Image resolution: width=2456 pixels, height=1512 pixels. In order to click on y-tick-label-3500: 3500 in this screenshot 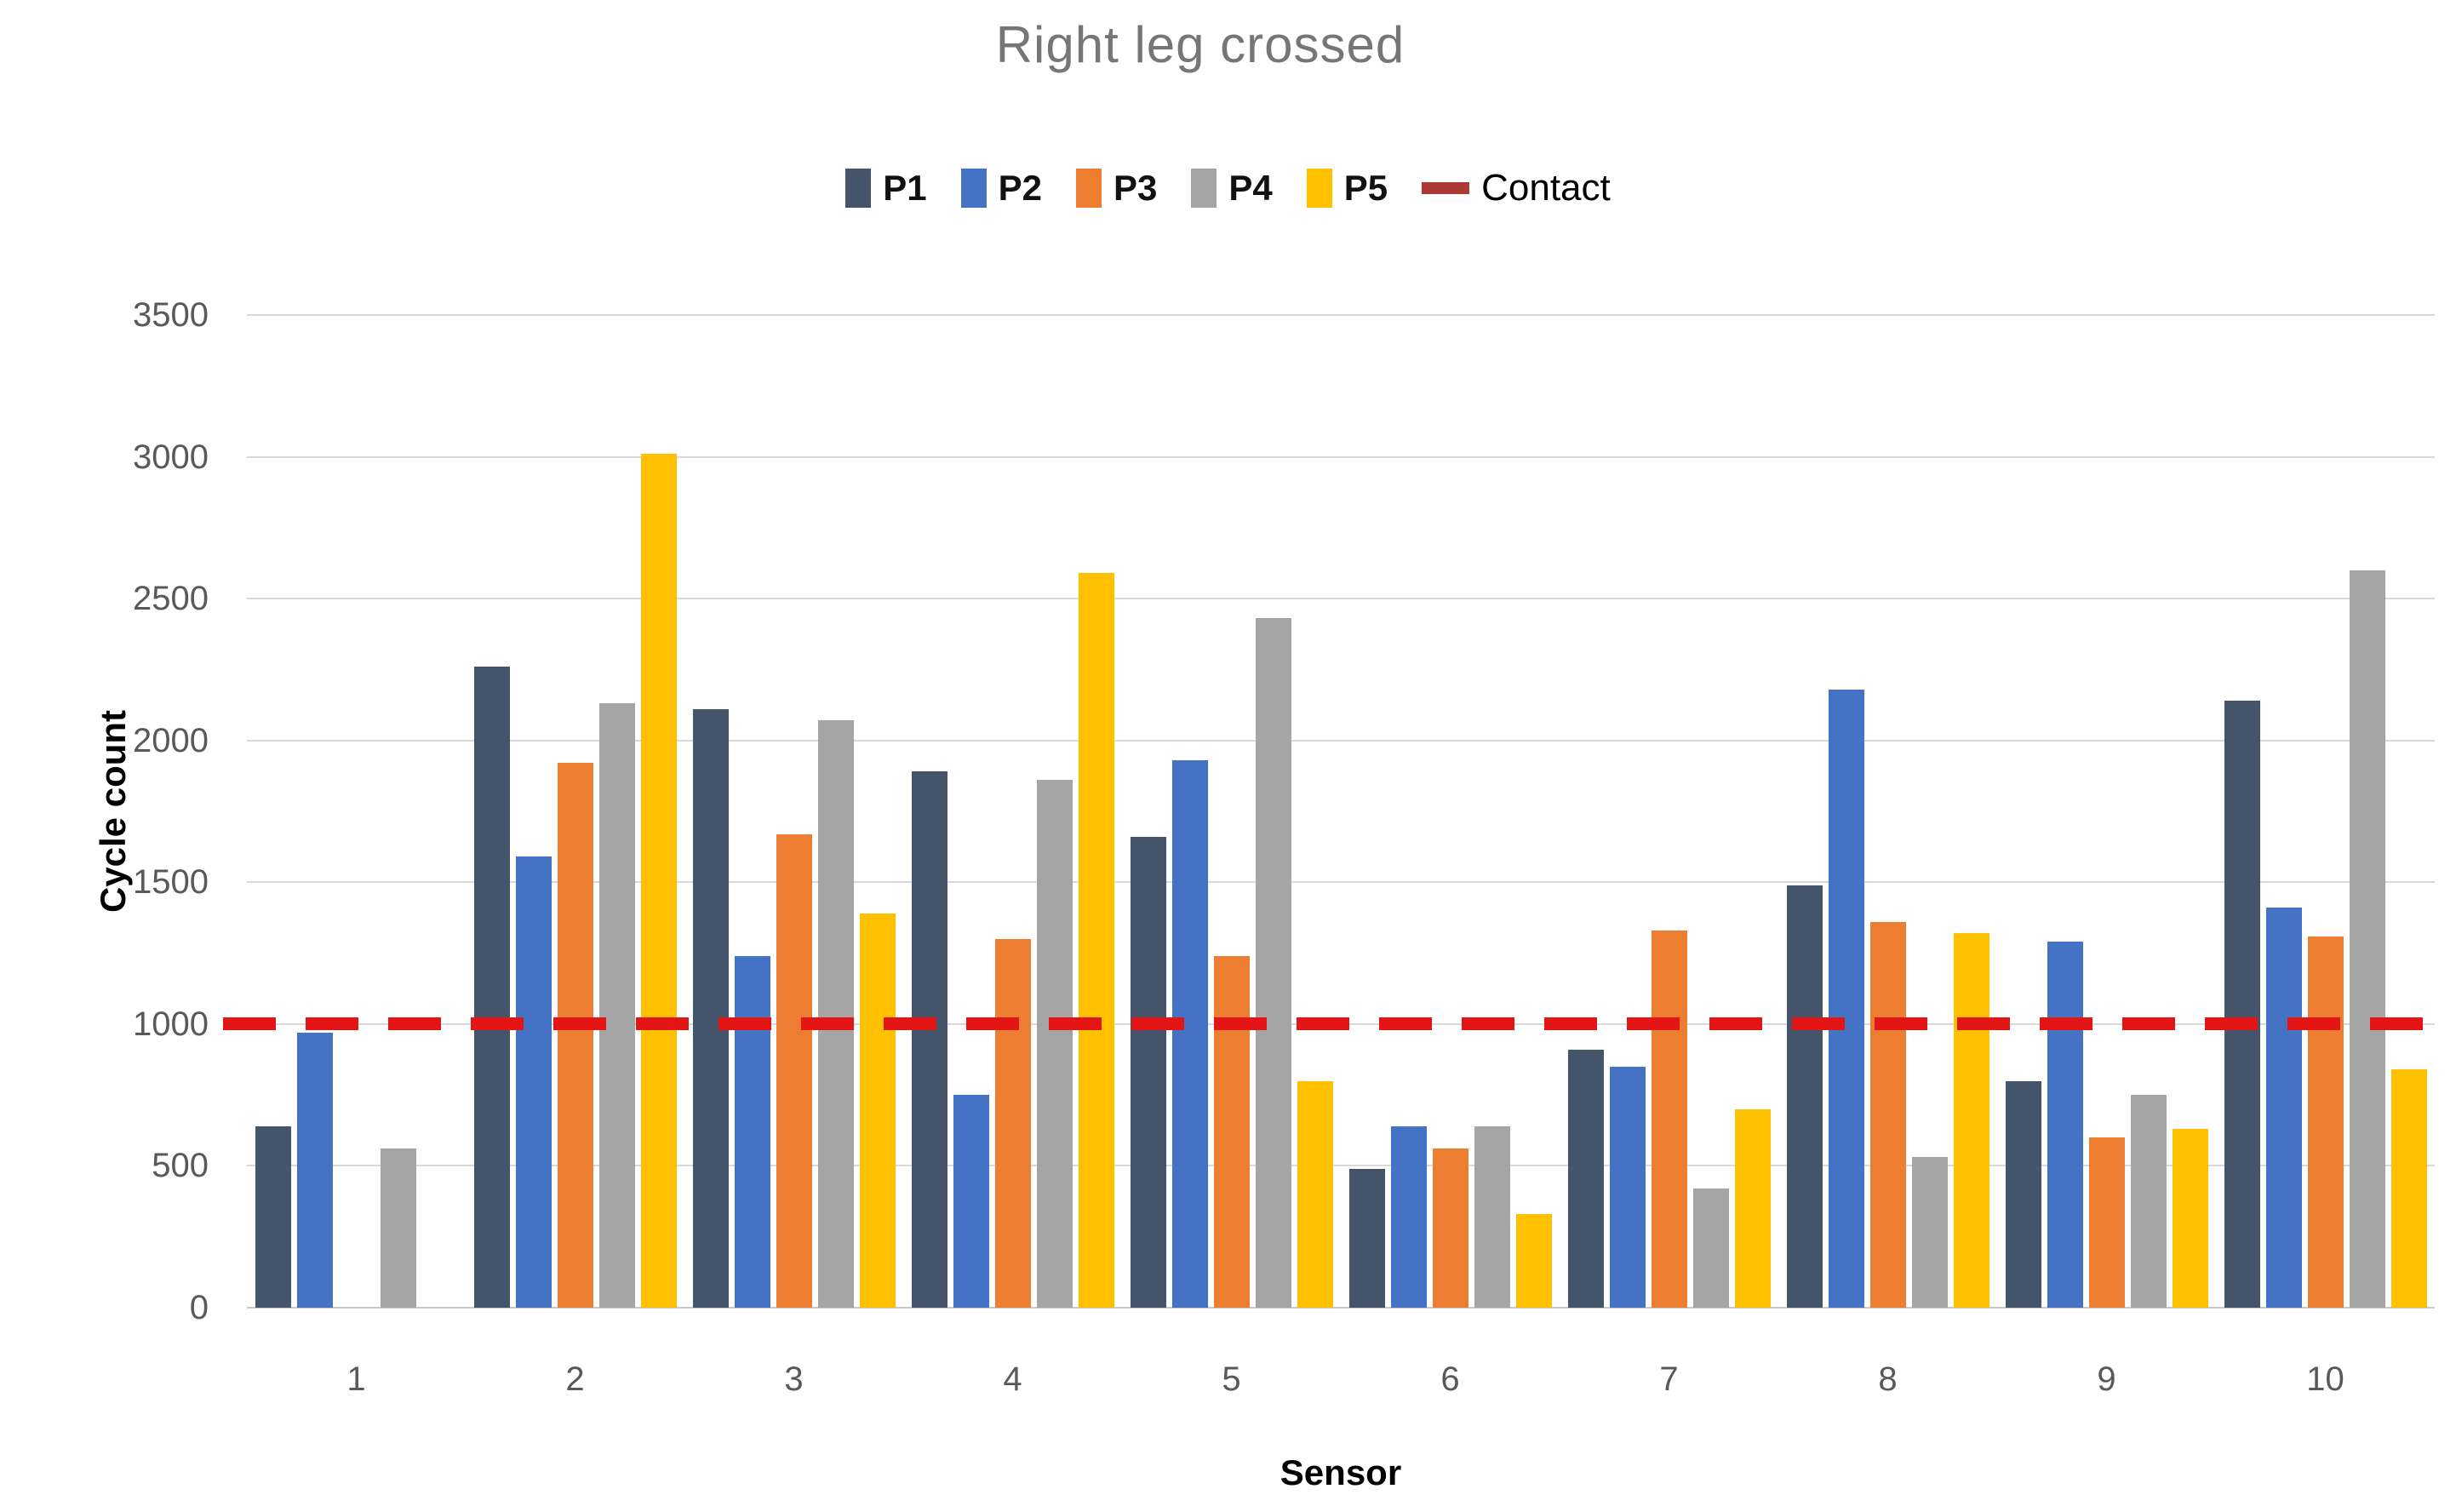, I will do `click(171, 315)`.